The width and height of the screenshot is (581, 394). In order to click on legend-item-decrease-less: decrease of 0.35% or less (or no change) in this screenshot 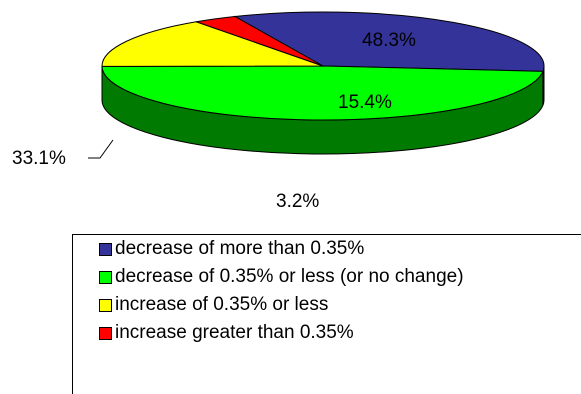, I will do `click(281, 277)`.